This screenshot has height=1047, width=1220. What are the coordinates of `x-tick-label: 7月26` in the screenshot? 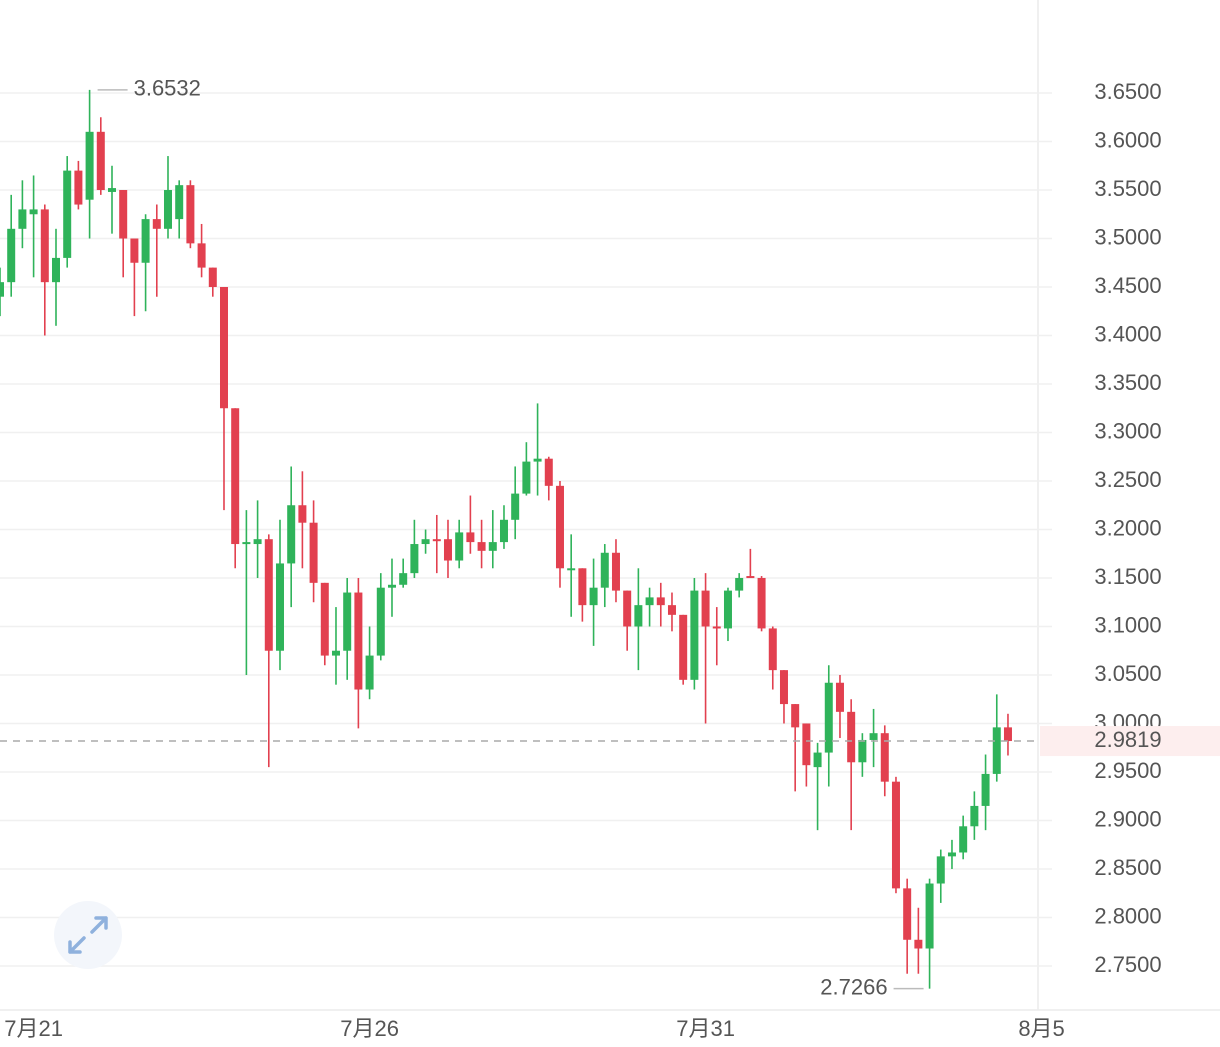 It's located at (369, 1028).